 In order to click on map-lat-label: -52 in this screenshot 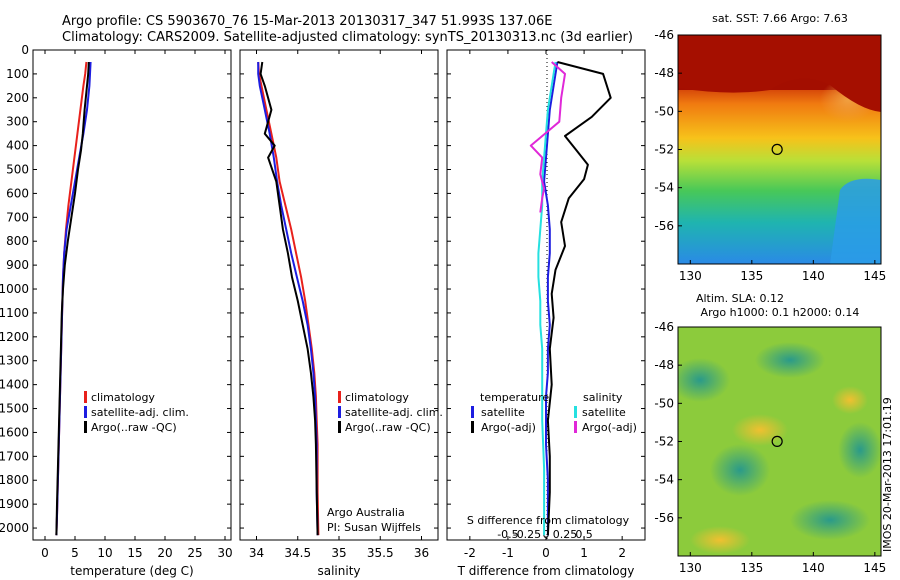, I will do `click(664, 150)`.